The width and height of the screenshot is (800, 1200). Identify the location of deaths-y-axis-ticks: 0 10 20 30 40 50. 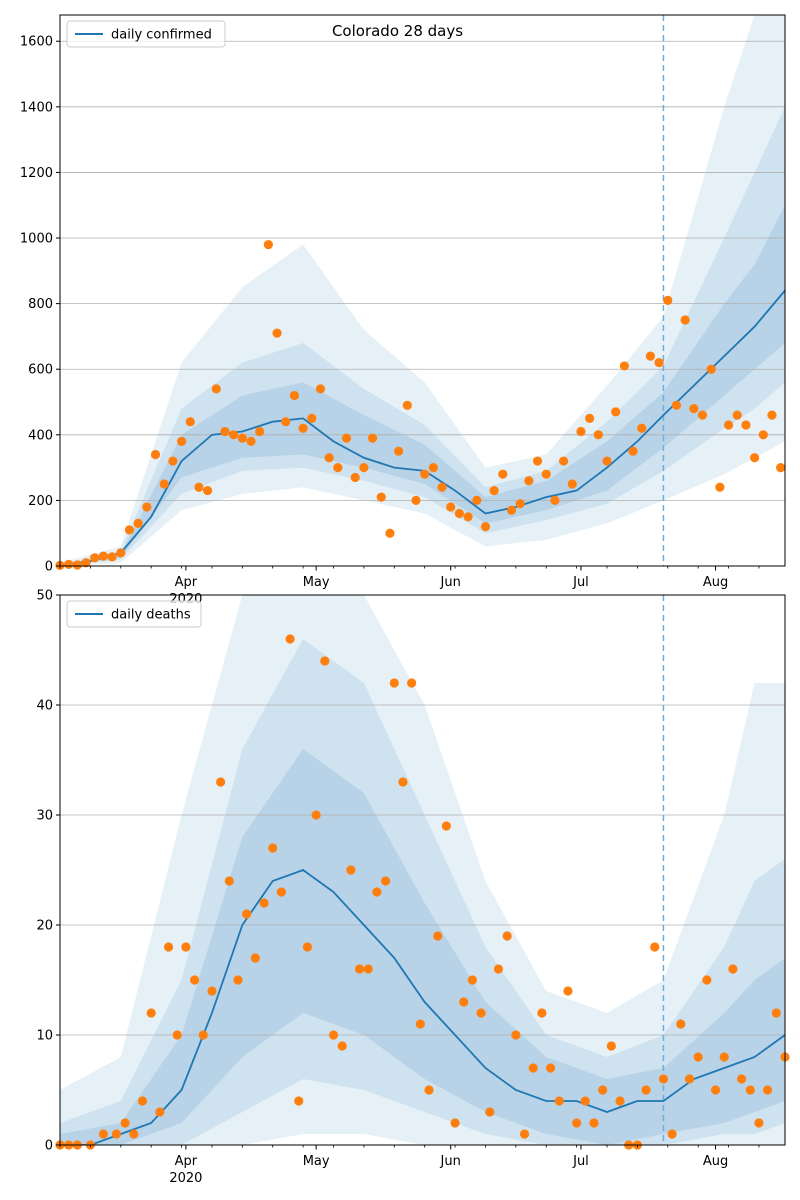
(48, 871).